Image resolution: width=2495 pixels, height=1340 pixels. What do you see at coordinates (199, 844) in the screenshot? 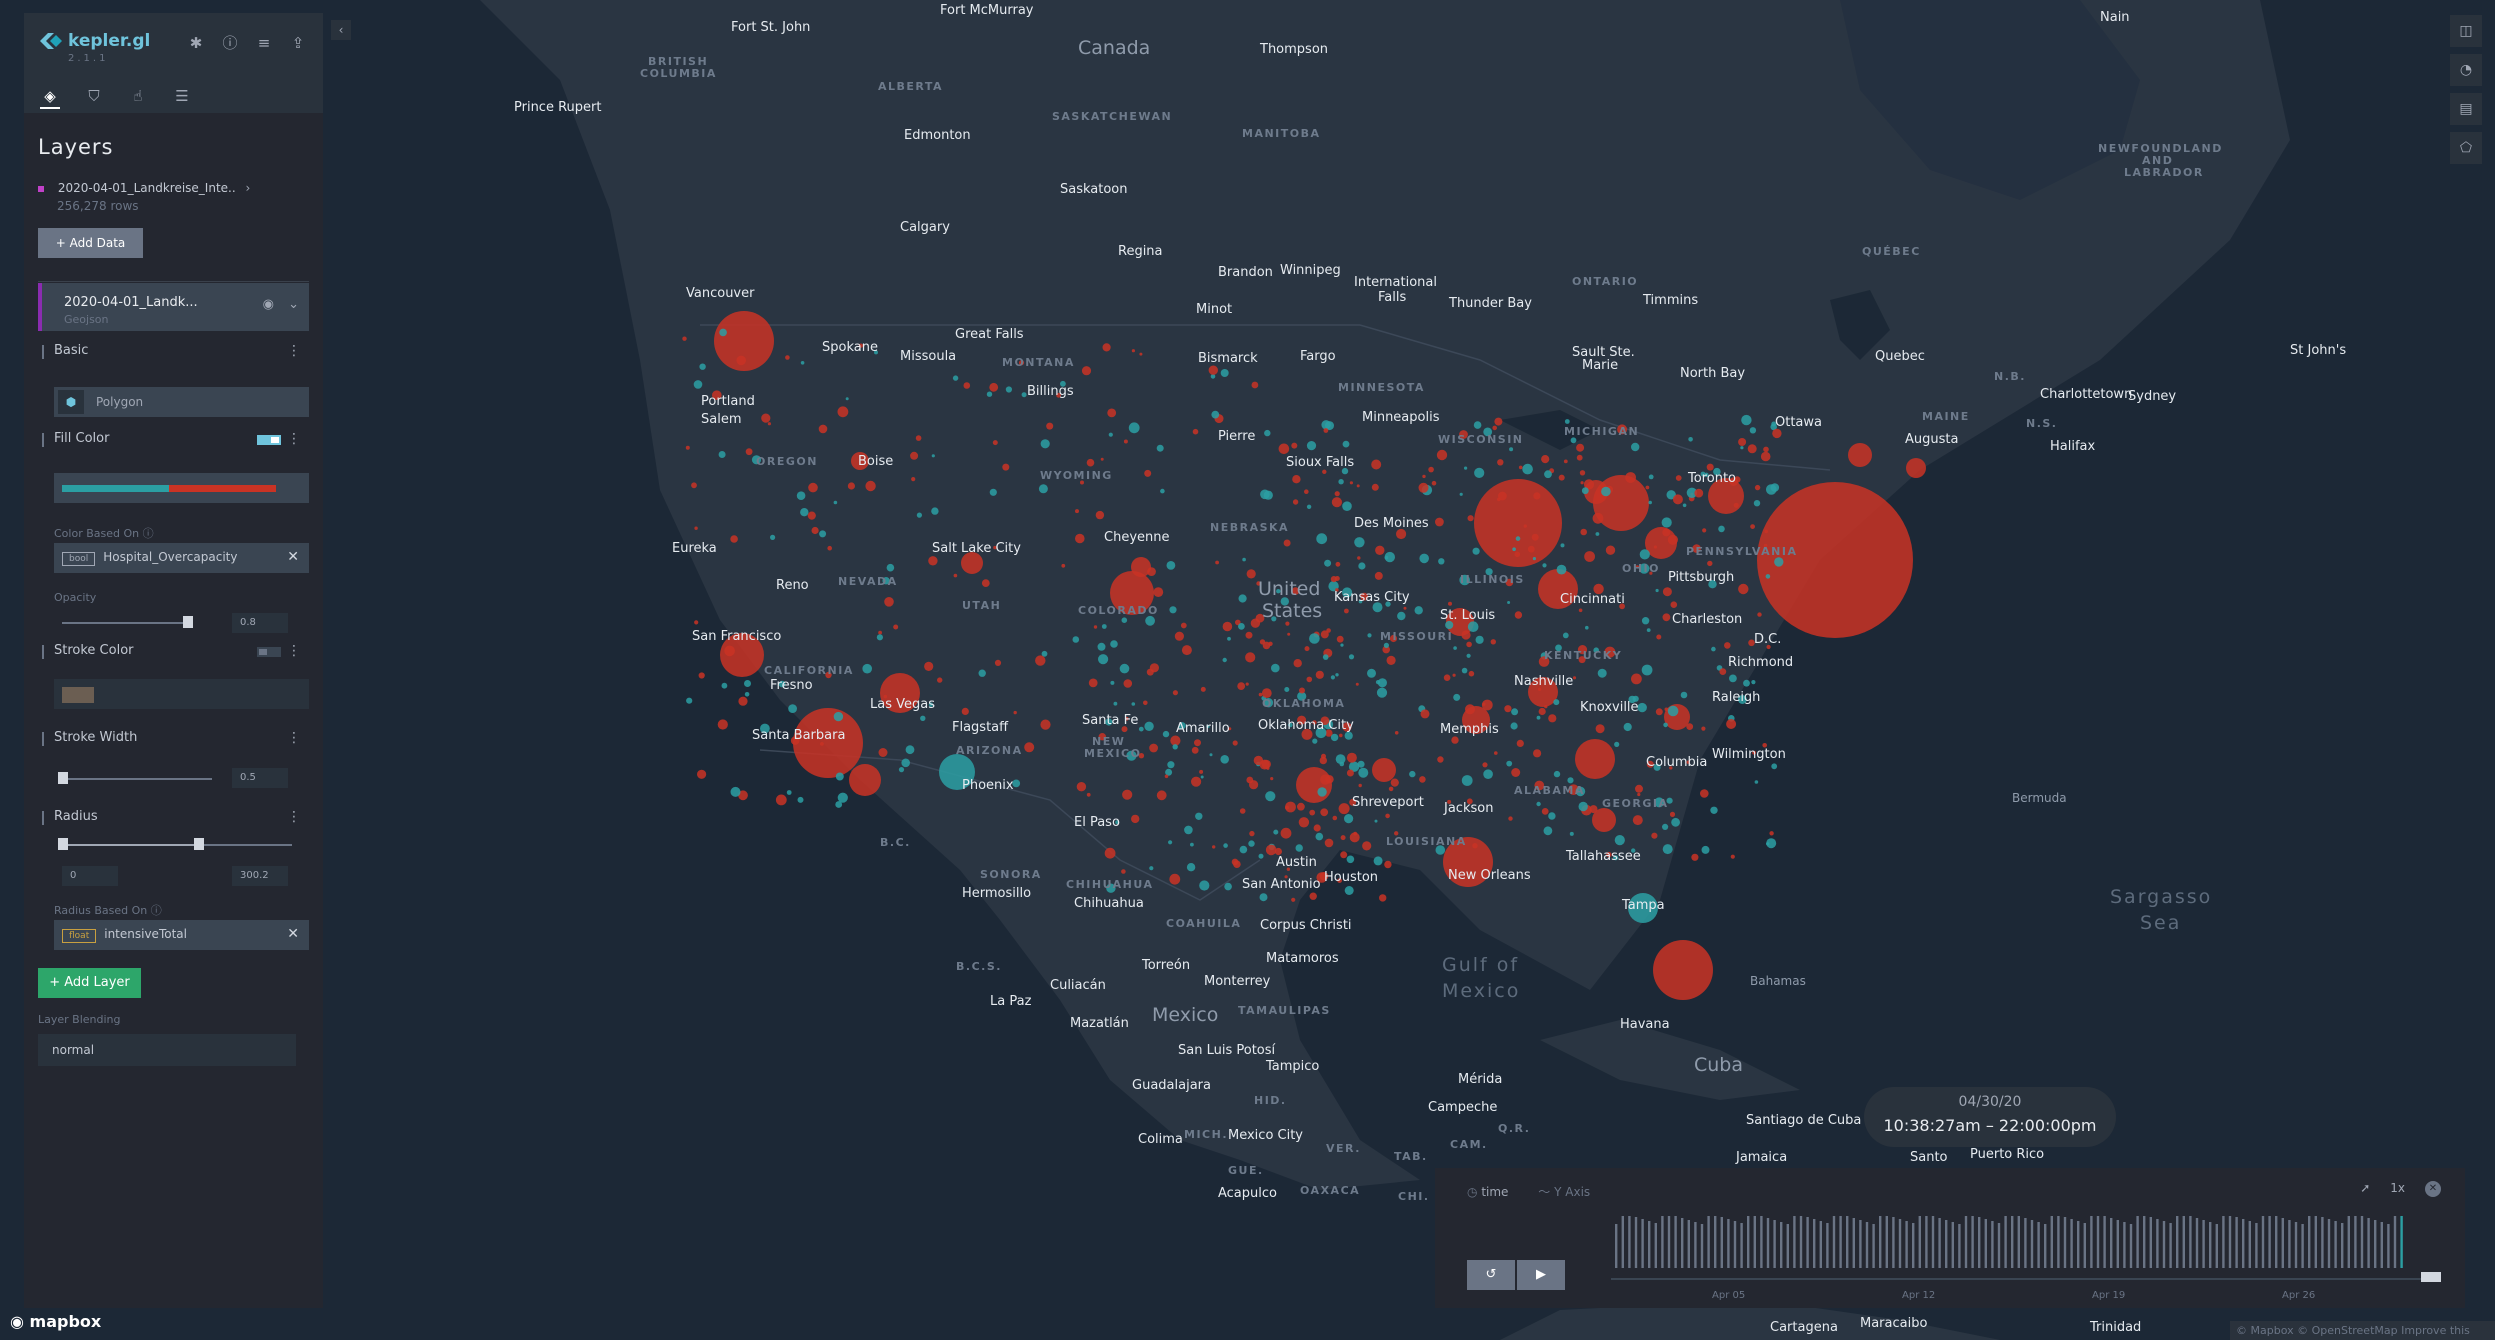
I see `radius-slider-max-handle` at bounding box center [199, 844].